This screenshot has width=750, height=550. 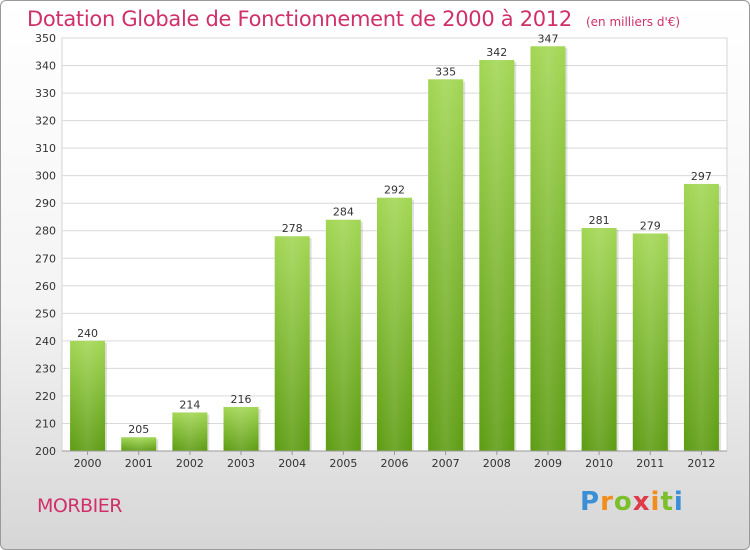 I want to click on x-tick-label-2005: 2005, so click(x=343, y=463).